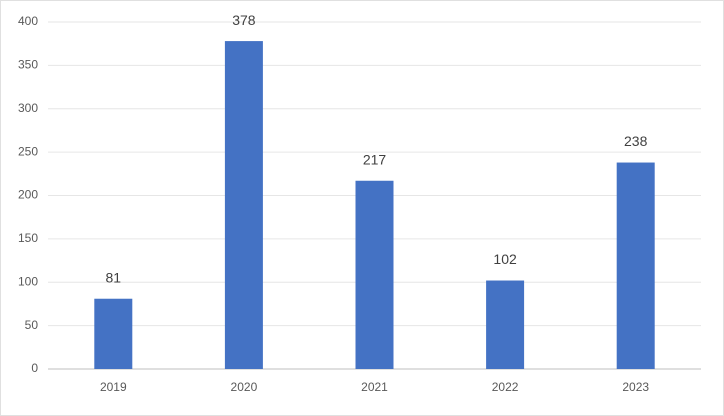 The width and height of the screenshot is (724, 416). Describe the element at coordinates (636, 141) in the screenshot. I see `value-label: 238` at that location.